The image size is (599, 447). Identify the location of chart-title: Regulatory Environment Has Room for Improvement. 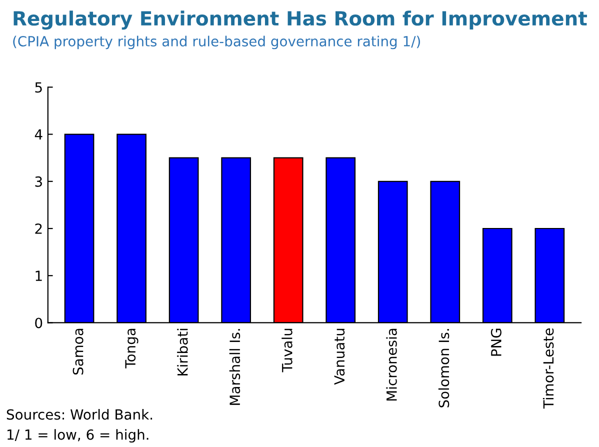
(300, 20).